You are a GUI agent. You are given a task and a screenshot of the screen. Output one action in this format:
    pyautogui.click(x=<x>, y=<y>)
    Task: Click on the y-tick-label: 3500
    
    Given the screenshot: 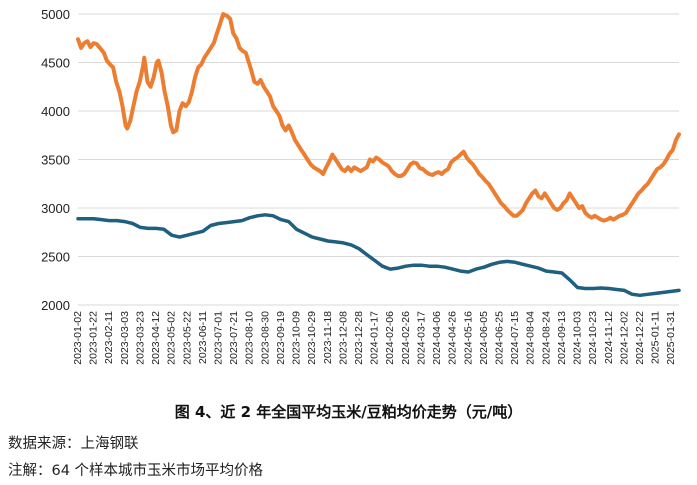 What is the action you would take?
    pyautogui.click(x=55, y=160)
    